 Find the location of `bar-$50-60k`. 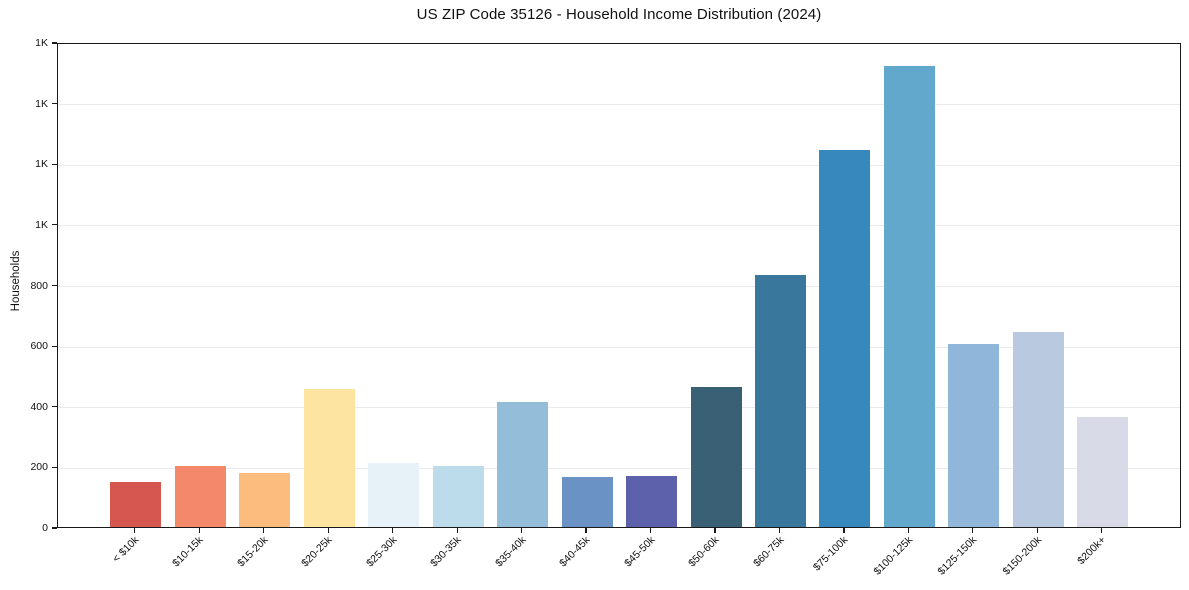

bar-$50-60k is located at coordinates (716, 456).